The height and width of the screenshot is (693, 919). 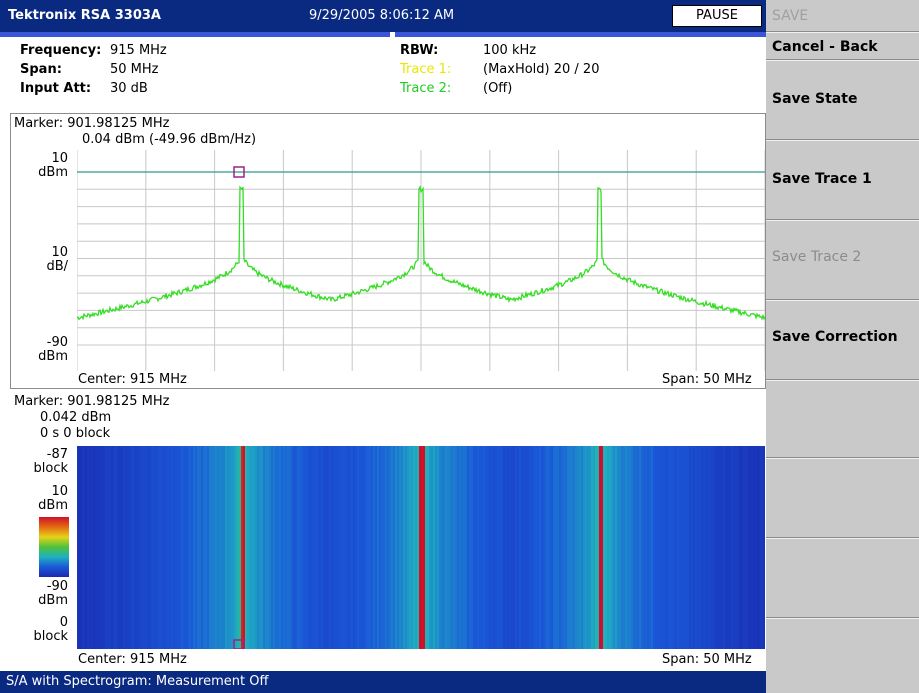 I want to click on spectrum-marker-frequency: Marker: 901.98125 MHz, so click(x=92, y=123).